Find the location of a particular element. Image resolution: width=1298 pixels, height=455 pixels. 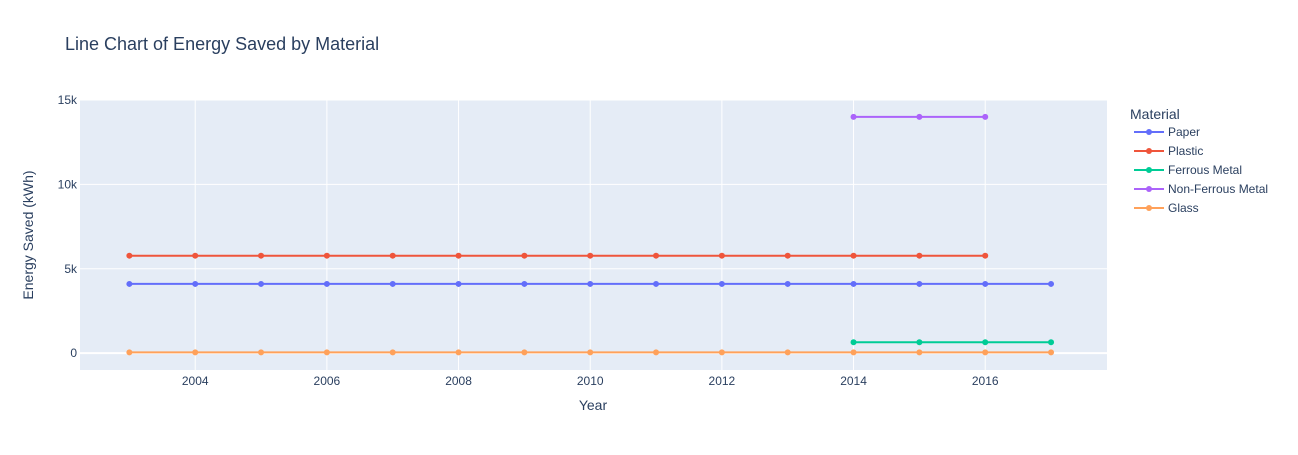

series-paper is located at coordinates (590, 283).